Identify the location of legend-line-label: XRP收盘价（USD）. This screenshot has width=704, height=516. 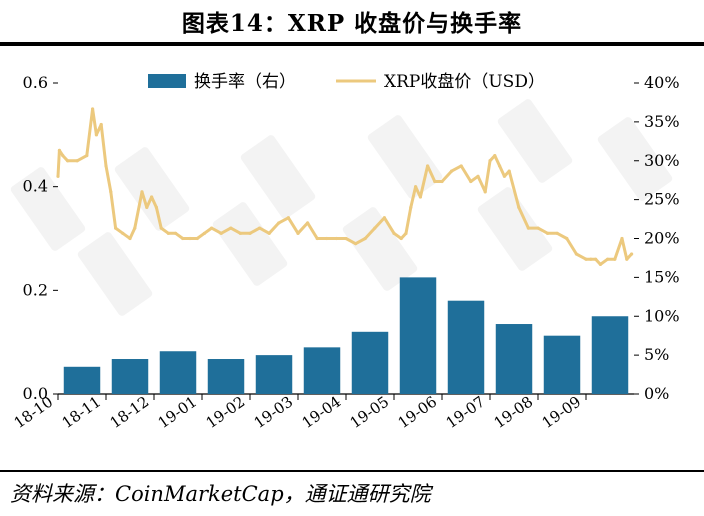
(464, 82).